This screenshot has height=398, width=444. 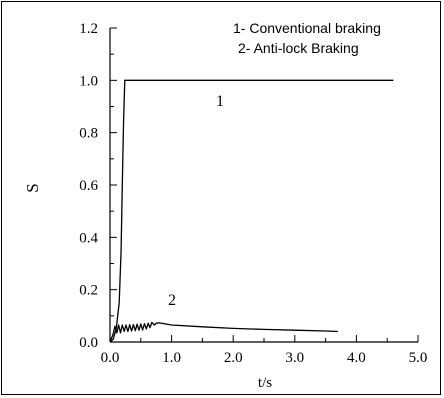 What do you see at coordinates (233, 358) in the screenshot?
I see `x-tick-label: 2.0` at bounding box center [233, 358].